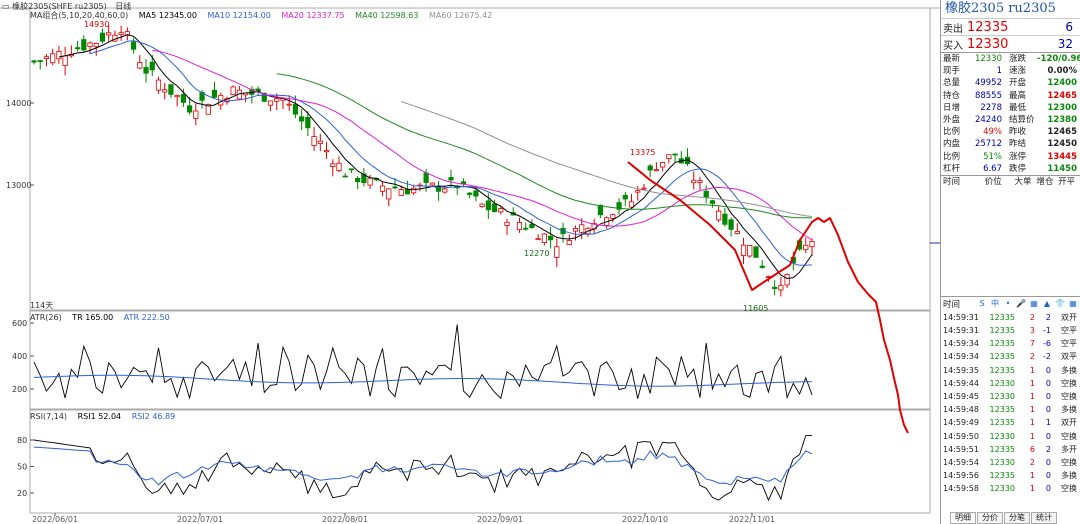 This screenshot has width=1080, height=524. What do you see at coordinates (1010, 409) in the screenshot?
I see `tick-row: 14:59:48 12335 1 0 多换` at bounding box center [1010, 409].